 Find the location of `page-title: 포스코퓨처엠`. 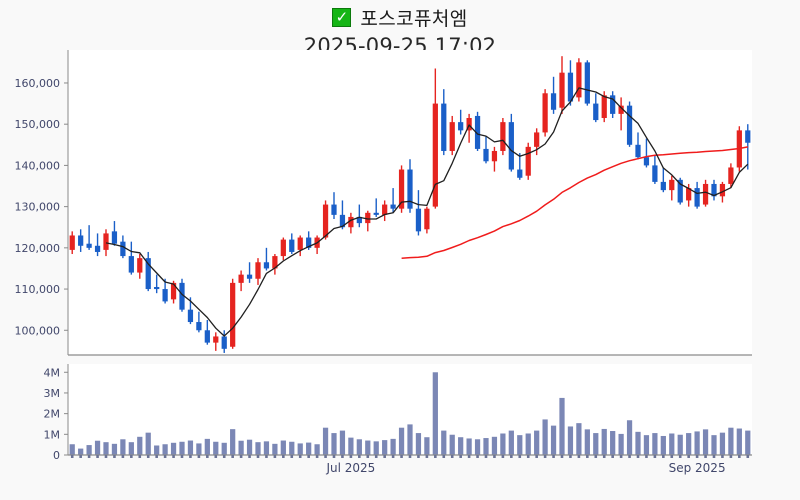

page-title: 포스코퓨처엠 is located at coordinates (414, 18).